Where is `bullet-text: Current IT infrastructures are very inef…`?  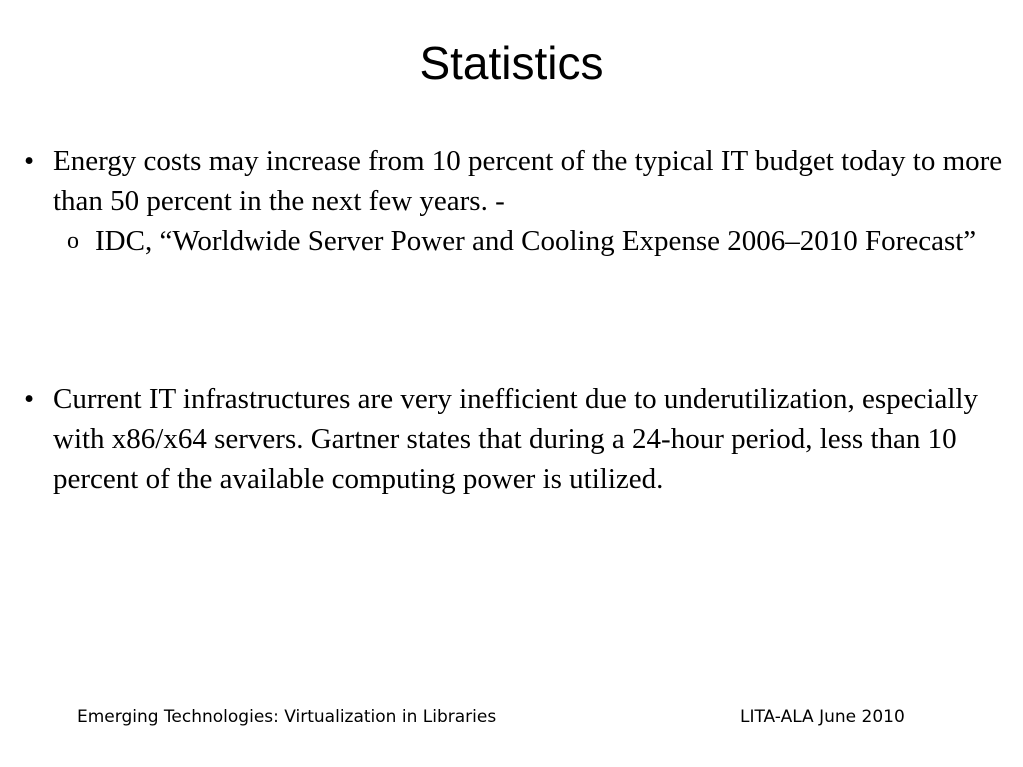
bullet-text: Current IT infrastructures are very inef… is located at coordinates (515, 439).